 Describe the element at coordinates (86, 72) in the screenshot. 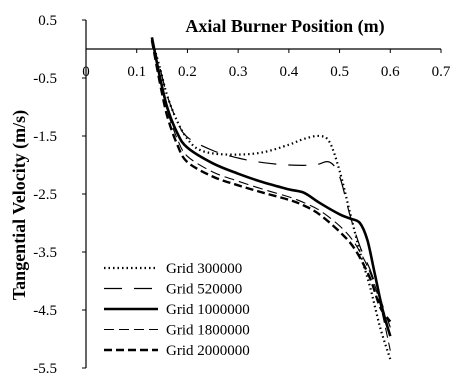

I see `x-tick-label: 0` at that location.